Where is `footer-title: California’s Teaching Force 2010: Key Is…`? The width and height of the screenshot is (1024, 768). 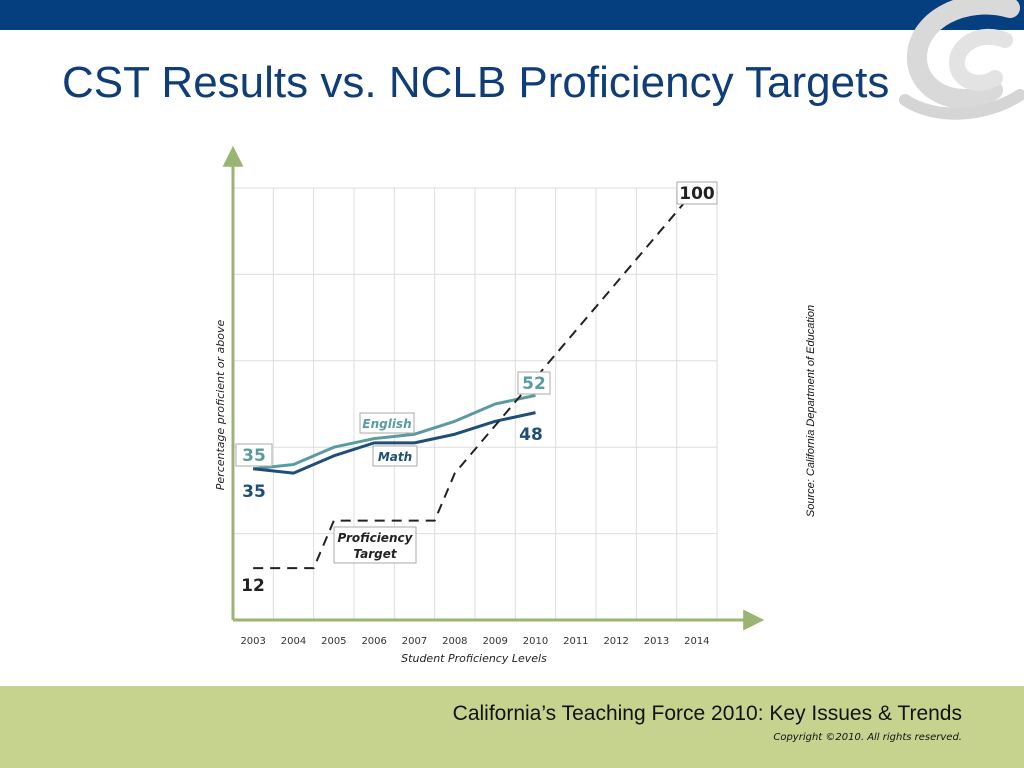 footer-title: California’s Teaching Force 2010: Key Is… is located at coordinates (707, 713).